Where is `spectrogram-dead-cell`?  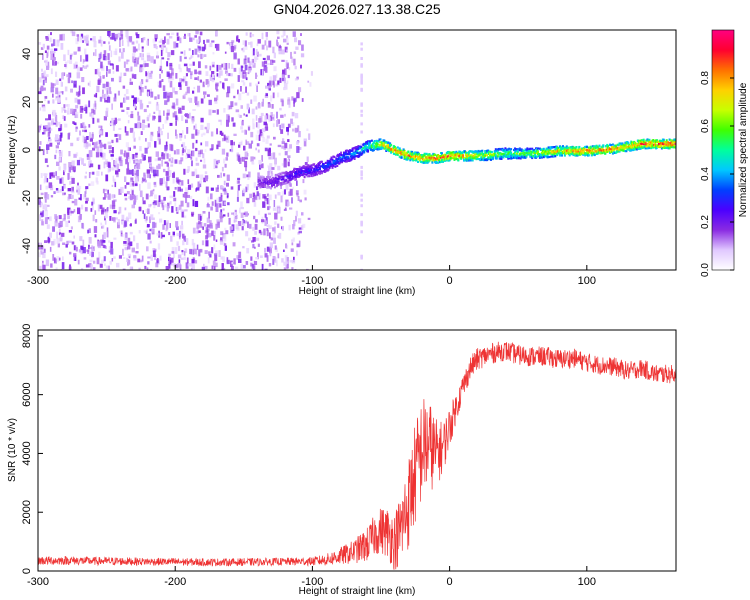 spectrogram-dead-cell is located at coordinates (361, 167).